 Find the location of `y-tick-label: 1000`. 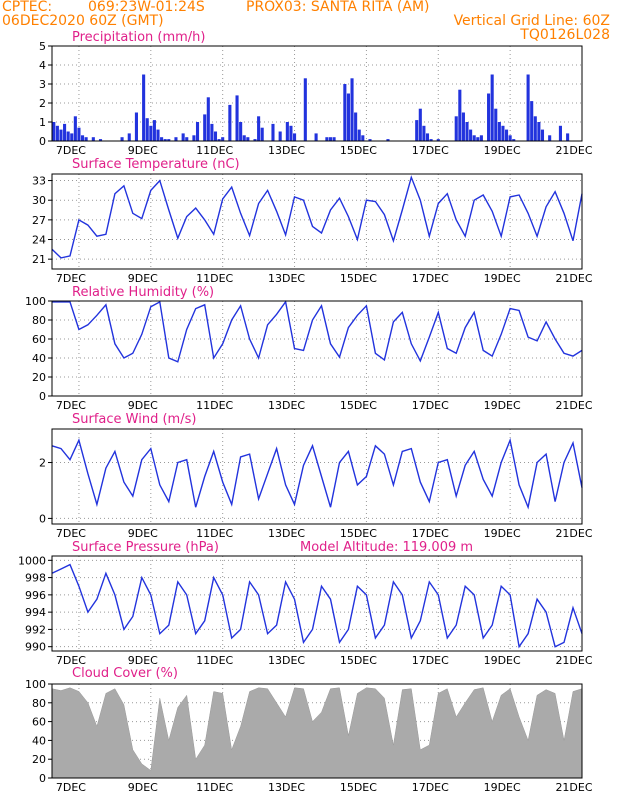

y-tick-label: 1000 is located at coordinates (32, 560).